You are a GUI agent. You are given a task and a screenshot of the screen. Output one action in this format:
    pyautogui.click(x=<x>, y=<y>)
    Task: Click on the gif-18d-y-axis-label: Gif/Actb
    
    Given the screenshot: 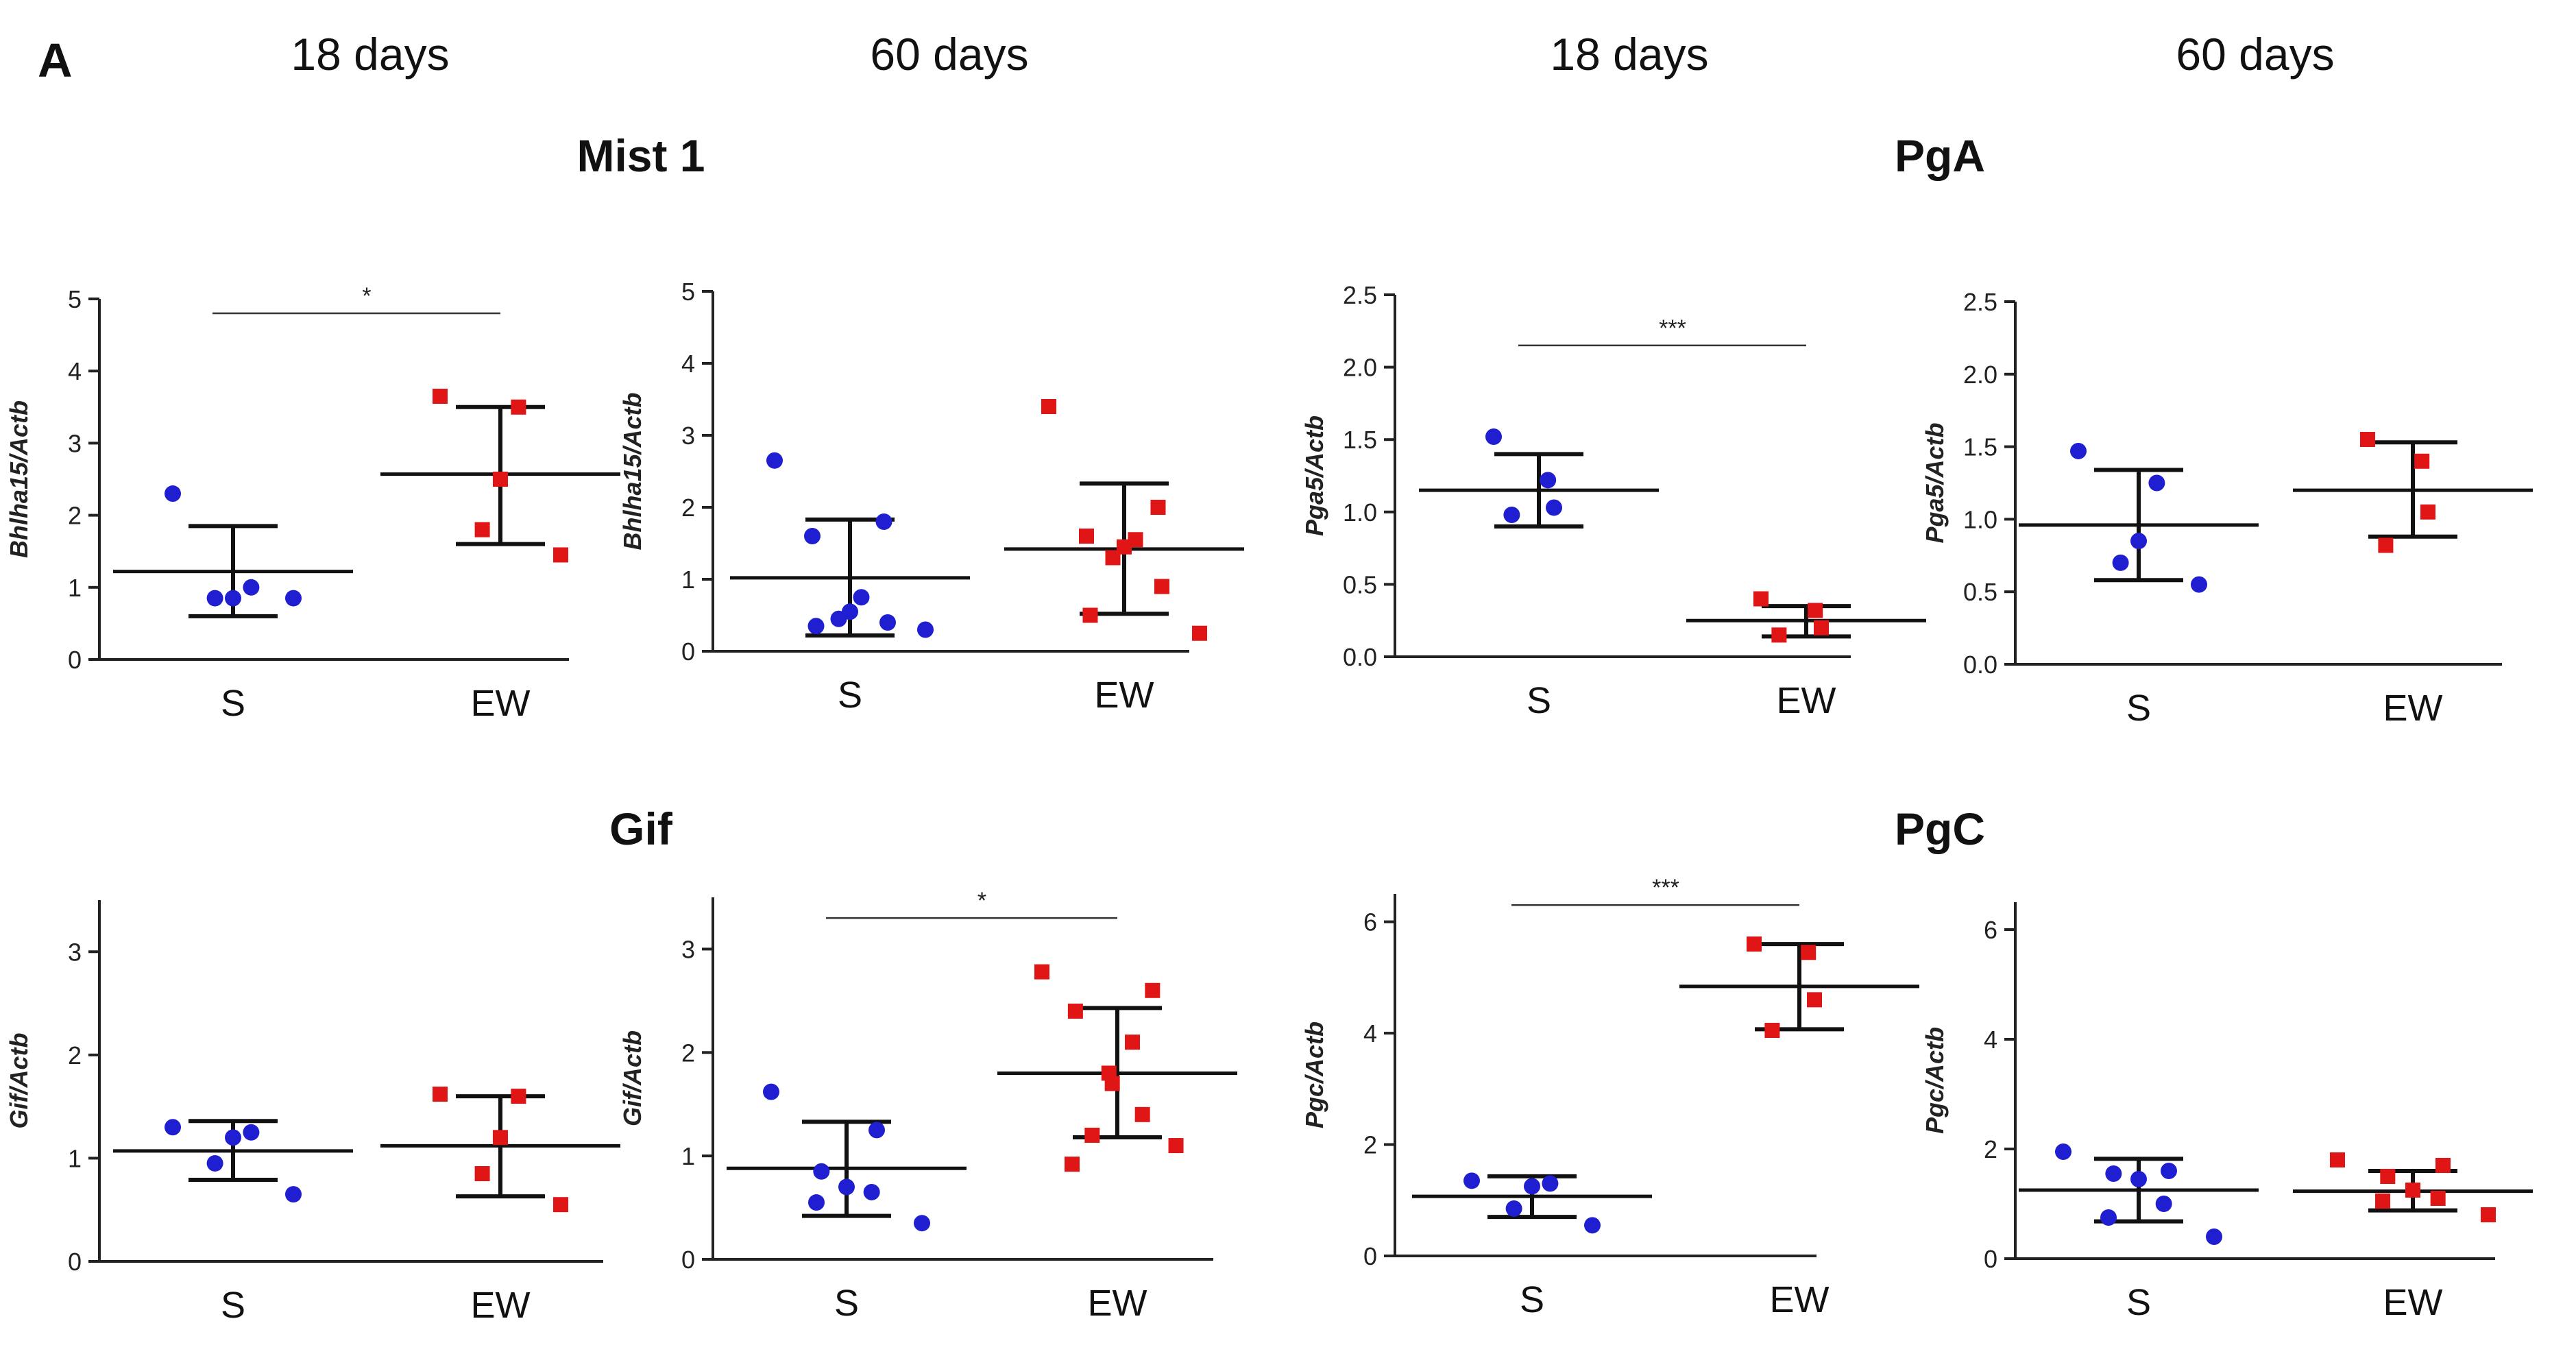 What is the action you would take?
    pyautogui.click(x=19, y=1081)
    